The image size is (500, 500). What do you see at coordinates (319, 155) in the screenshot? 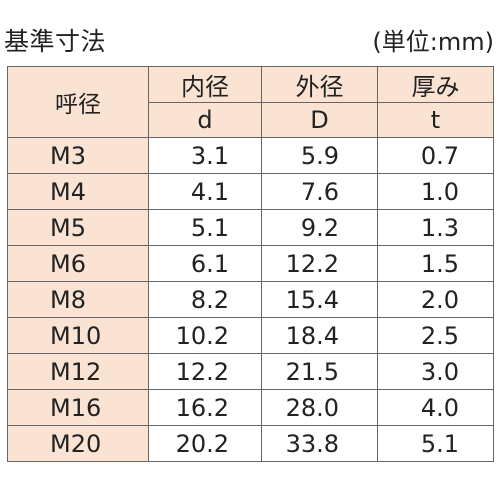
I see `outer-diameter-cell: 5.9` at bounding box center [319, 155].